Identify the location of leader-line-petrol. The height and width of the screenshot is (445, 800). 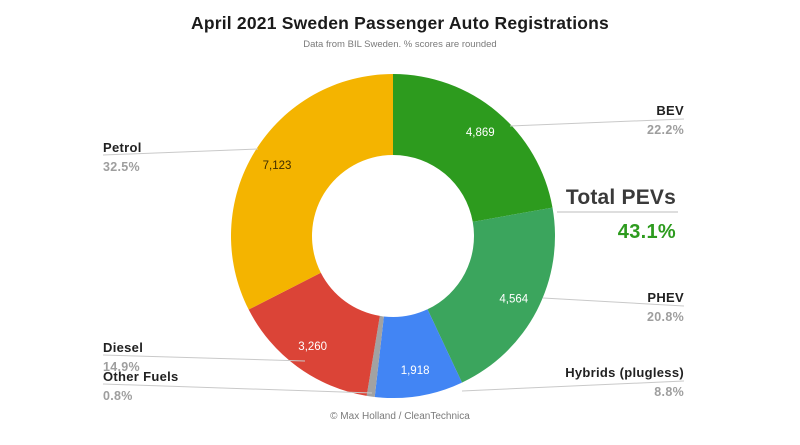
(180, 152).